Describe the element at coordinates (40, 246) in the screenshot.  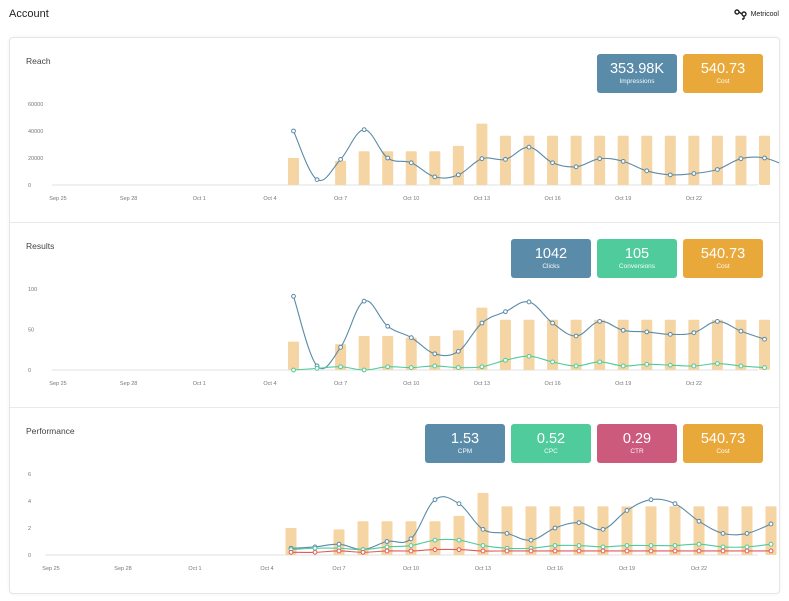
I see `section-title-results: Results` at that location.